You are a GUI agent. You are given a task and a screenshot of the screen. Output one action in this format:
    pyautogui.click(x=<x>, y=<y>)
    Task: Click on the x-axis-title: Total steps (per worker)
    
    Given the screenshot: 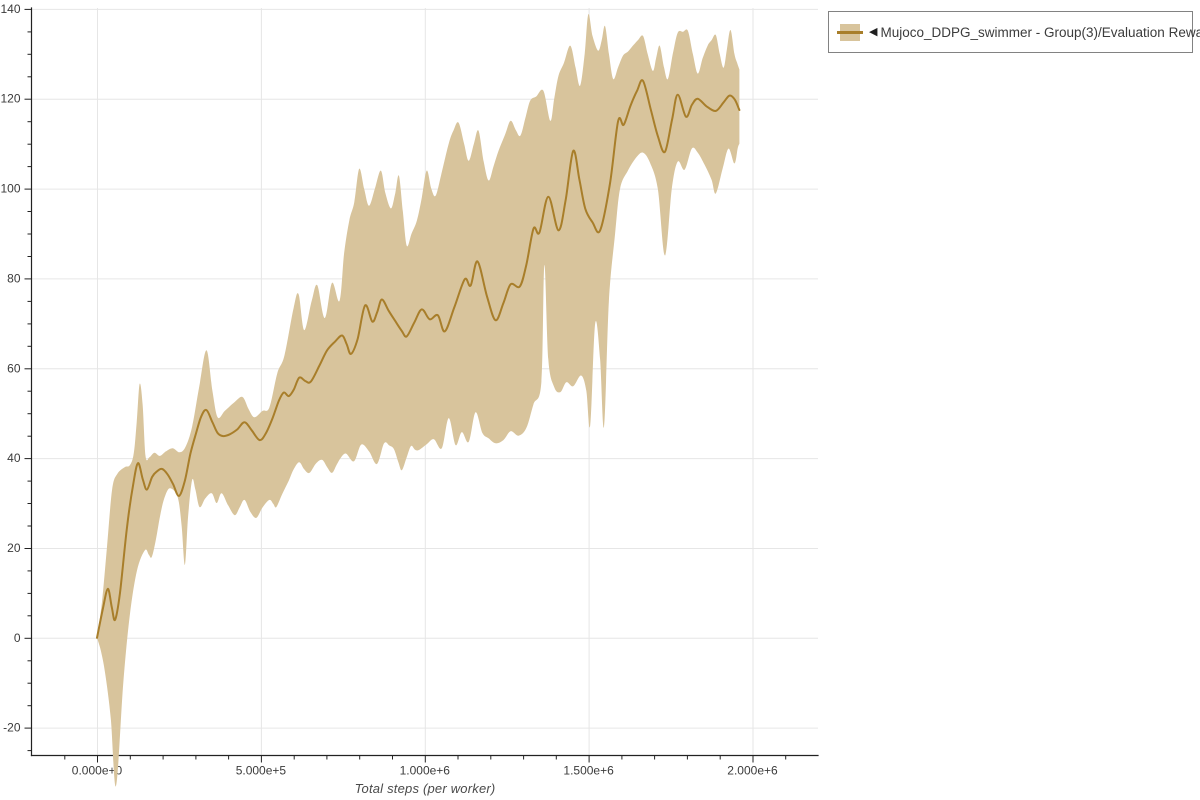 What is the action you would take?
    pyautogui.click(x=425, y=788)
    